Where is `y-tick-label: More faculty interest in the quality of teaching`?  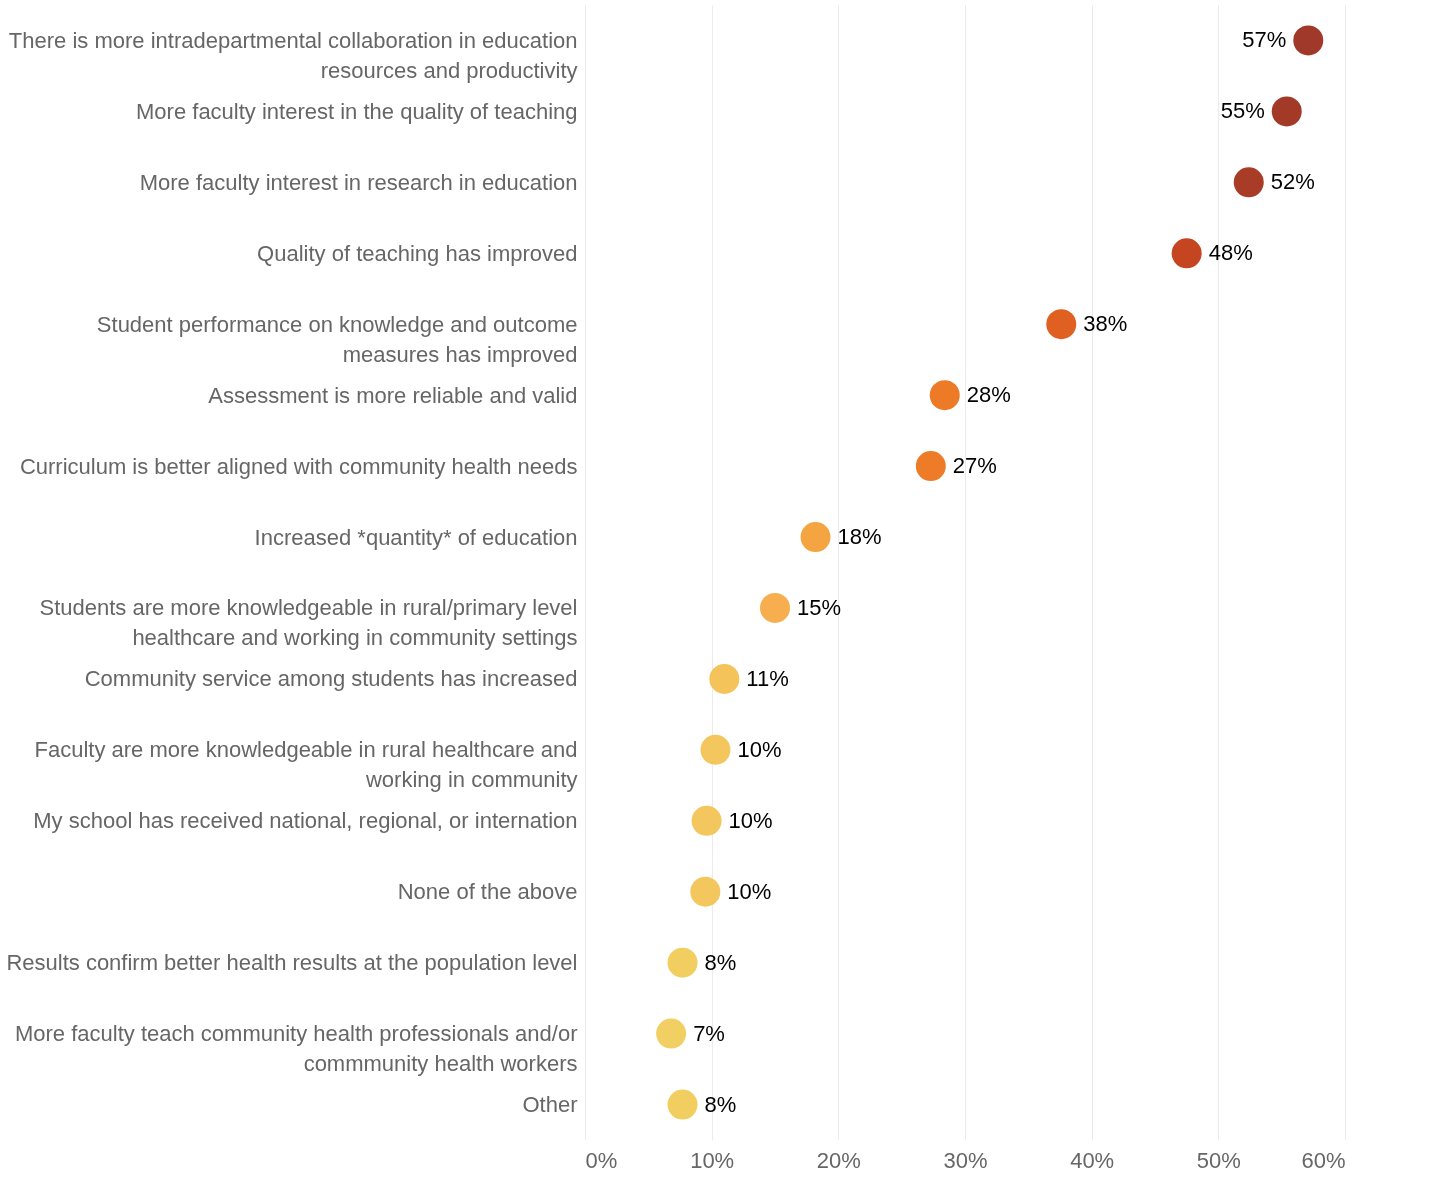
y-tick-label: More faculty interest in the quality of teaching is located at coordinates (357, 111).